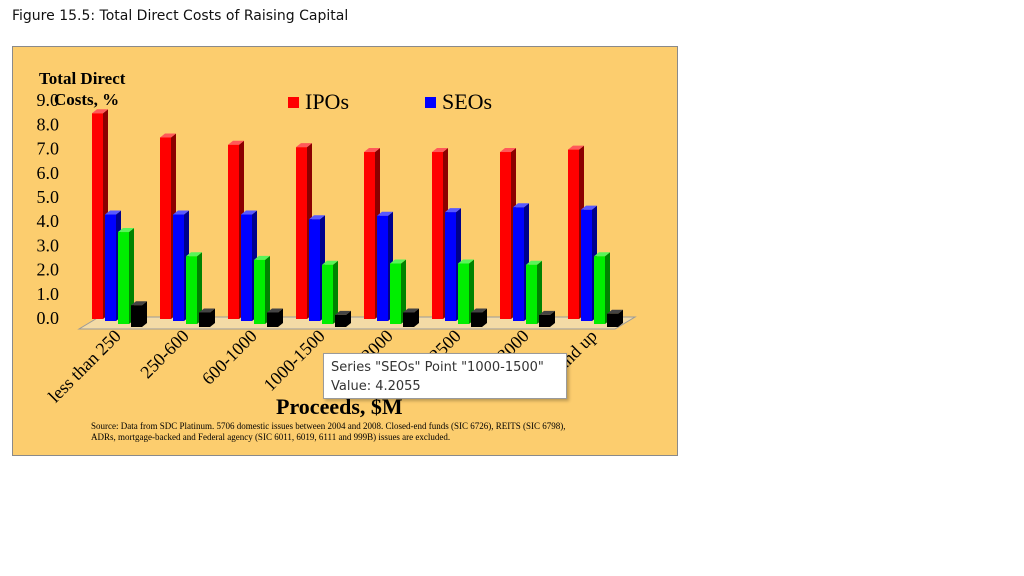  What do you see at coordinates (113, 212) in the screenshot?
I see `bar-seos-1-top` at bounding box center [113, 212].